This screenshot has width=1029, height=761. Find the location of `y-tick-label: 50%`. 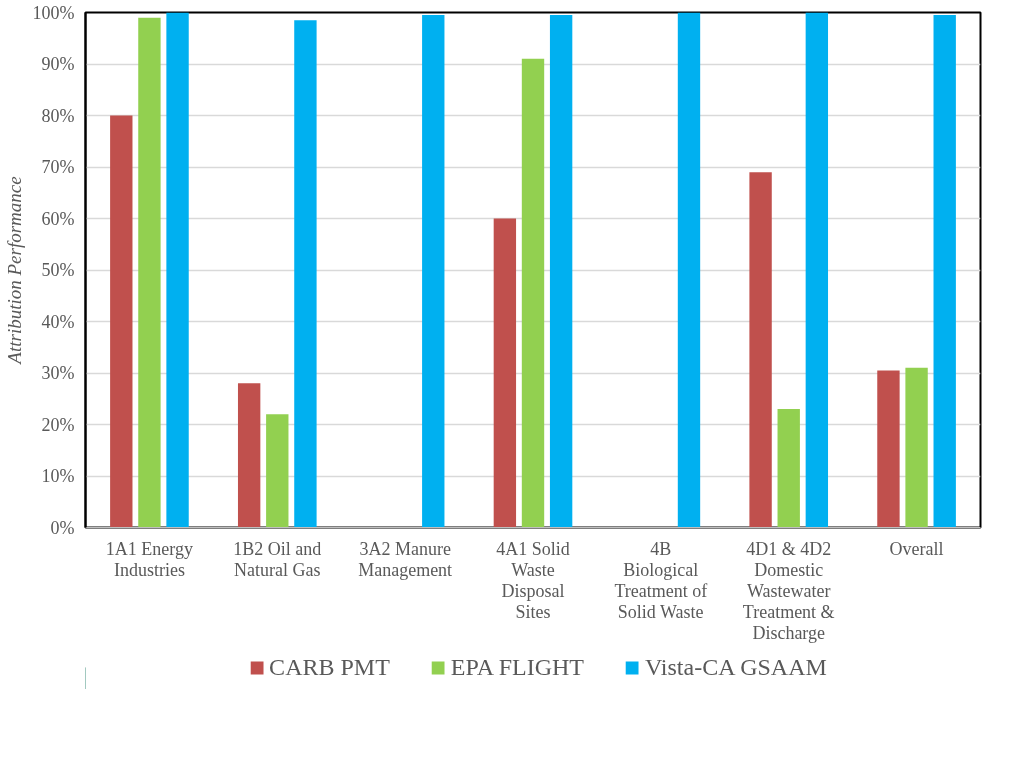

y-tick-label: 50% is located at coordinates (58, 270).